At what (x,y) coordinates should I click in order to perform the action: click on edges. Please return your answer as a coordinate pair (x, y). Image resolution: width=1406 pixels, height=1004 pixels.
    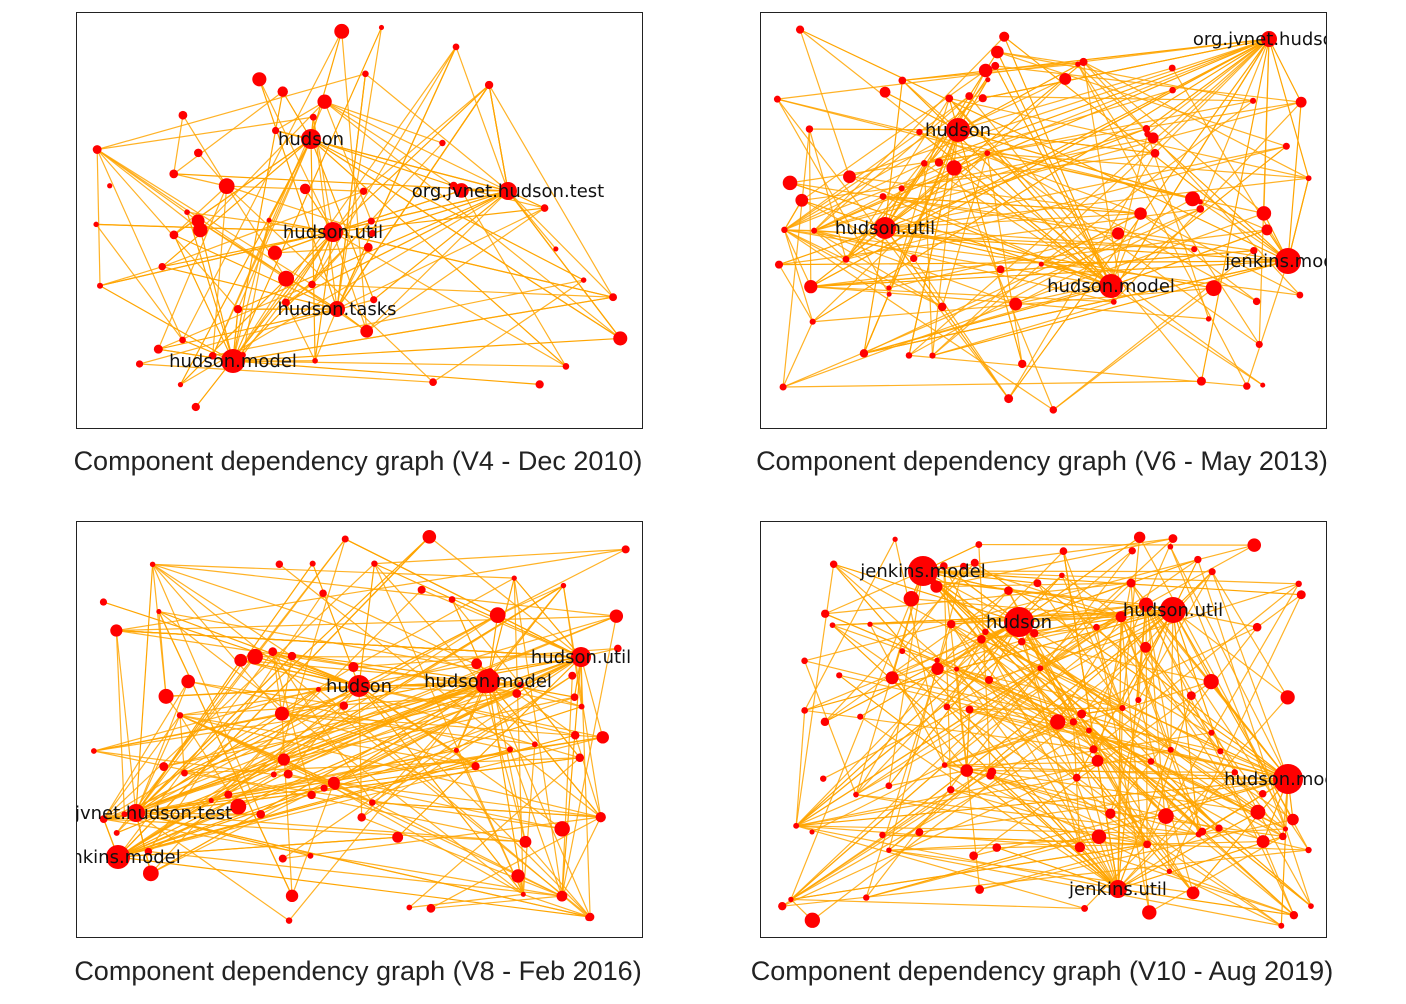
    Looking at the image, I should click on (359, 729).